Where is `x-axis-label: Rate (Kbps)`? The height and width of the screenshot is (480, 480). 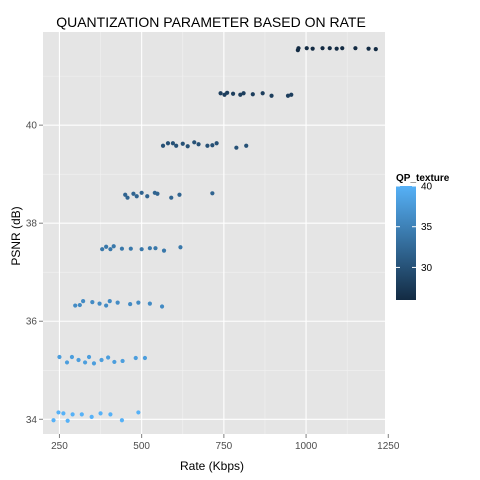 x-axis-label: Rate (Kbps) is located at coordinates (212, 466).